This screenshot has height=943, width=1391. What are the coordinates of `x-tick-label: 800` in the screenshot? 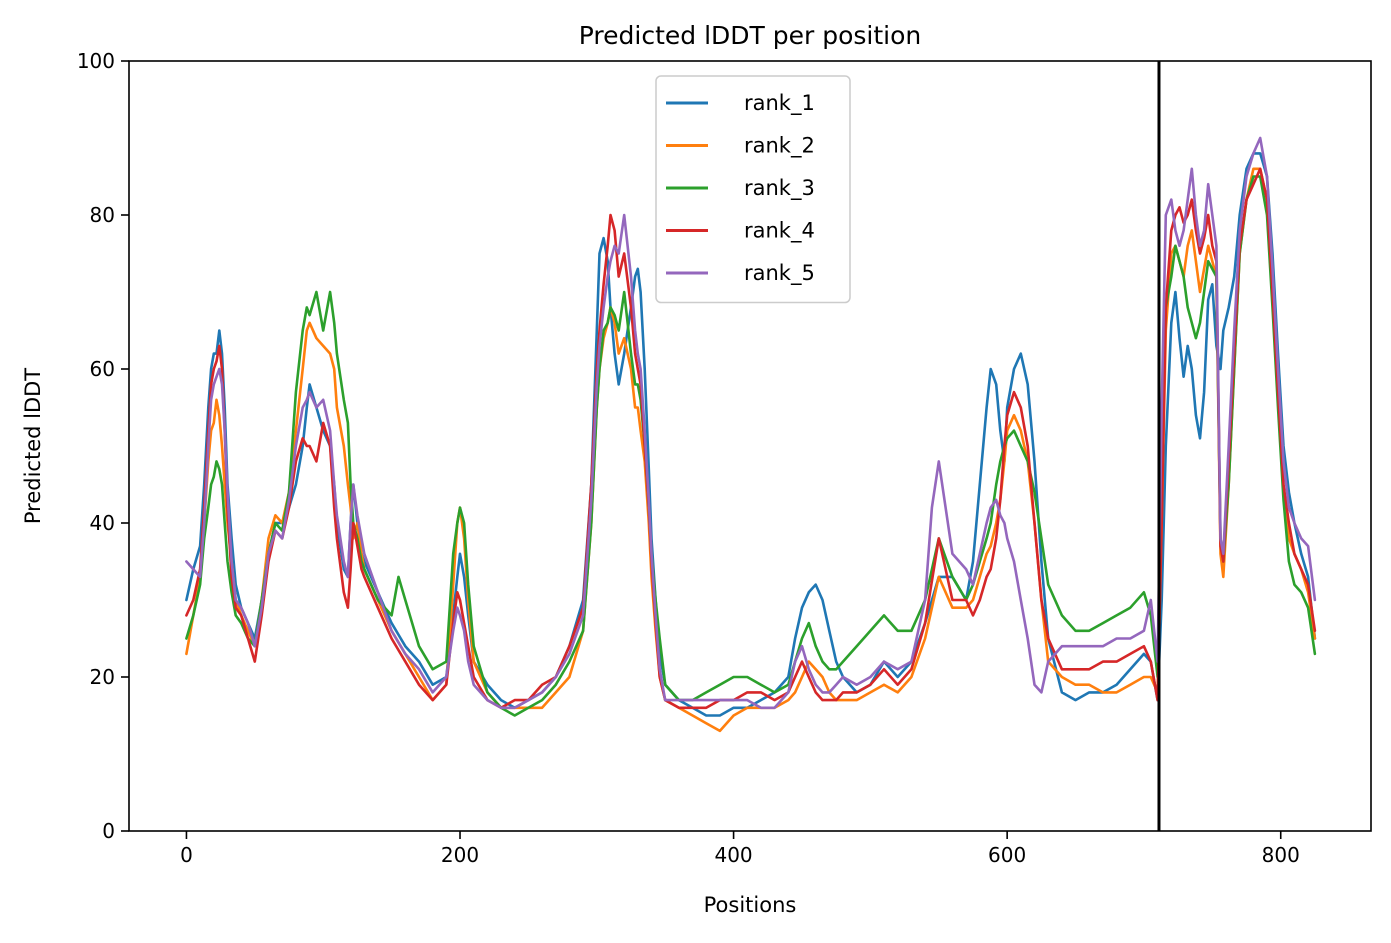 It's located at (1281, 855).